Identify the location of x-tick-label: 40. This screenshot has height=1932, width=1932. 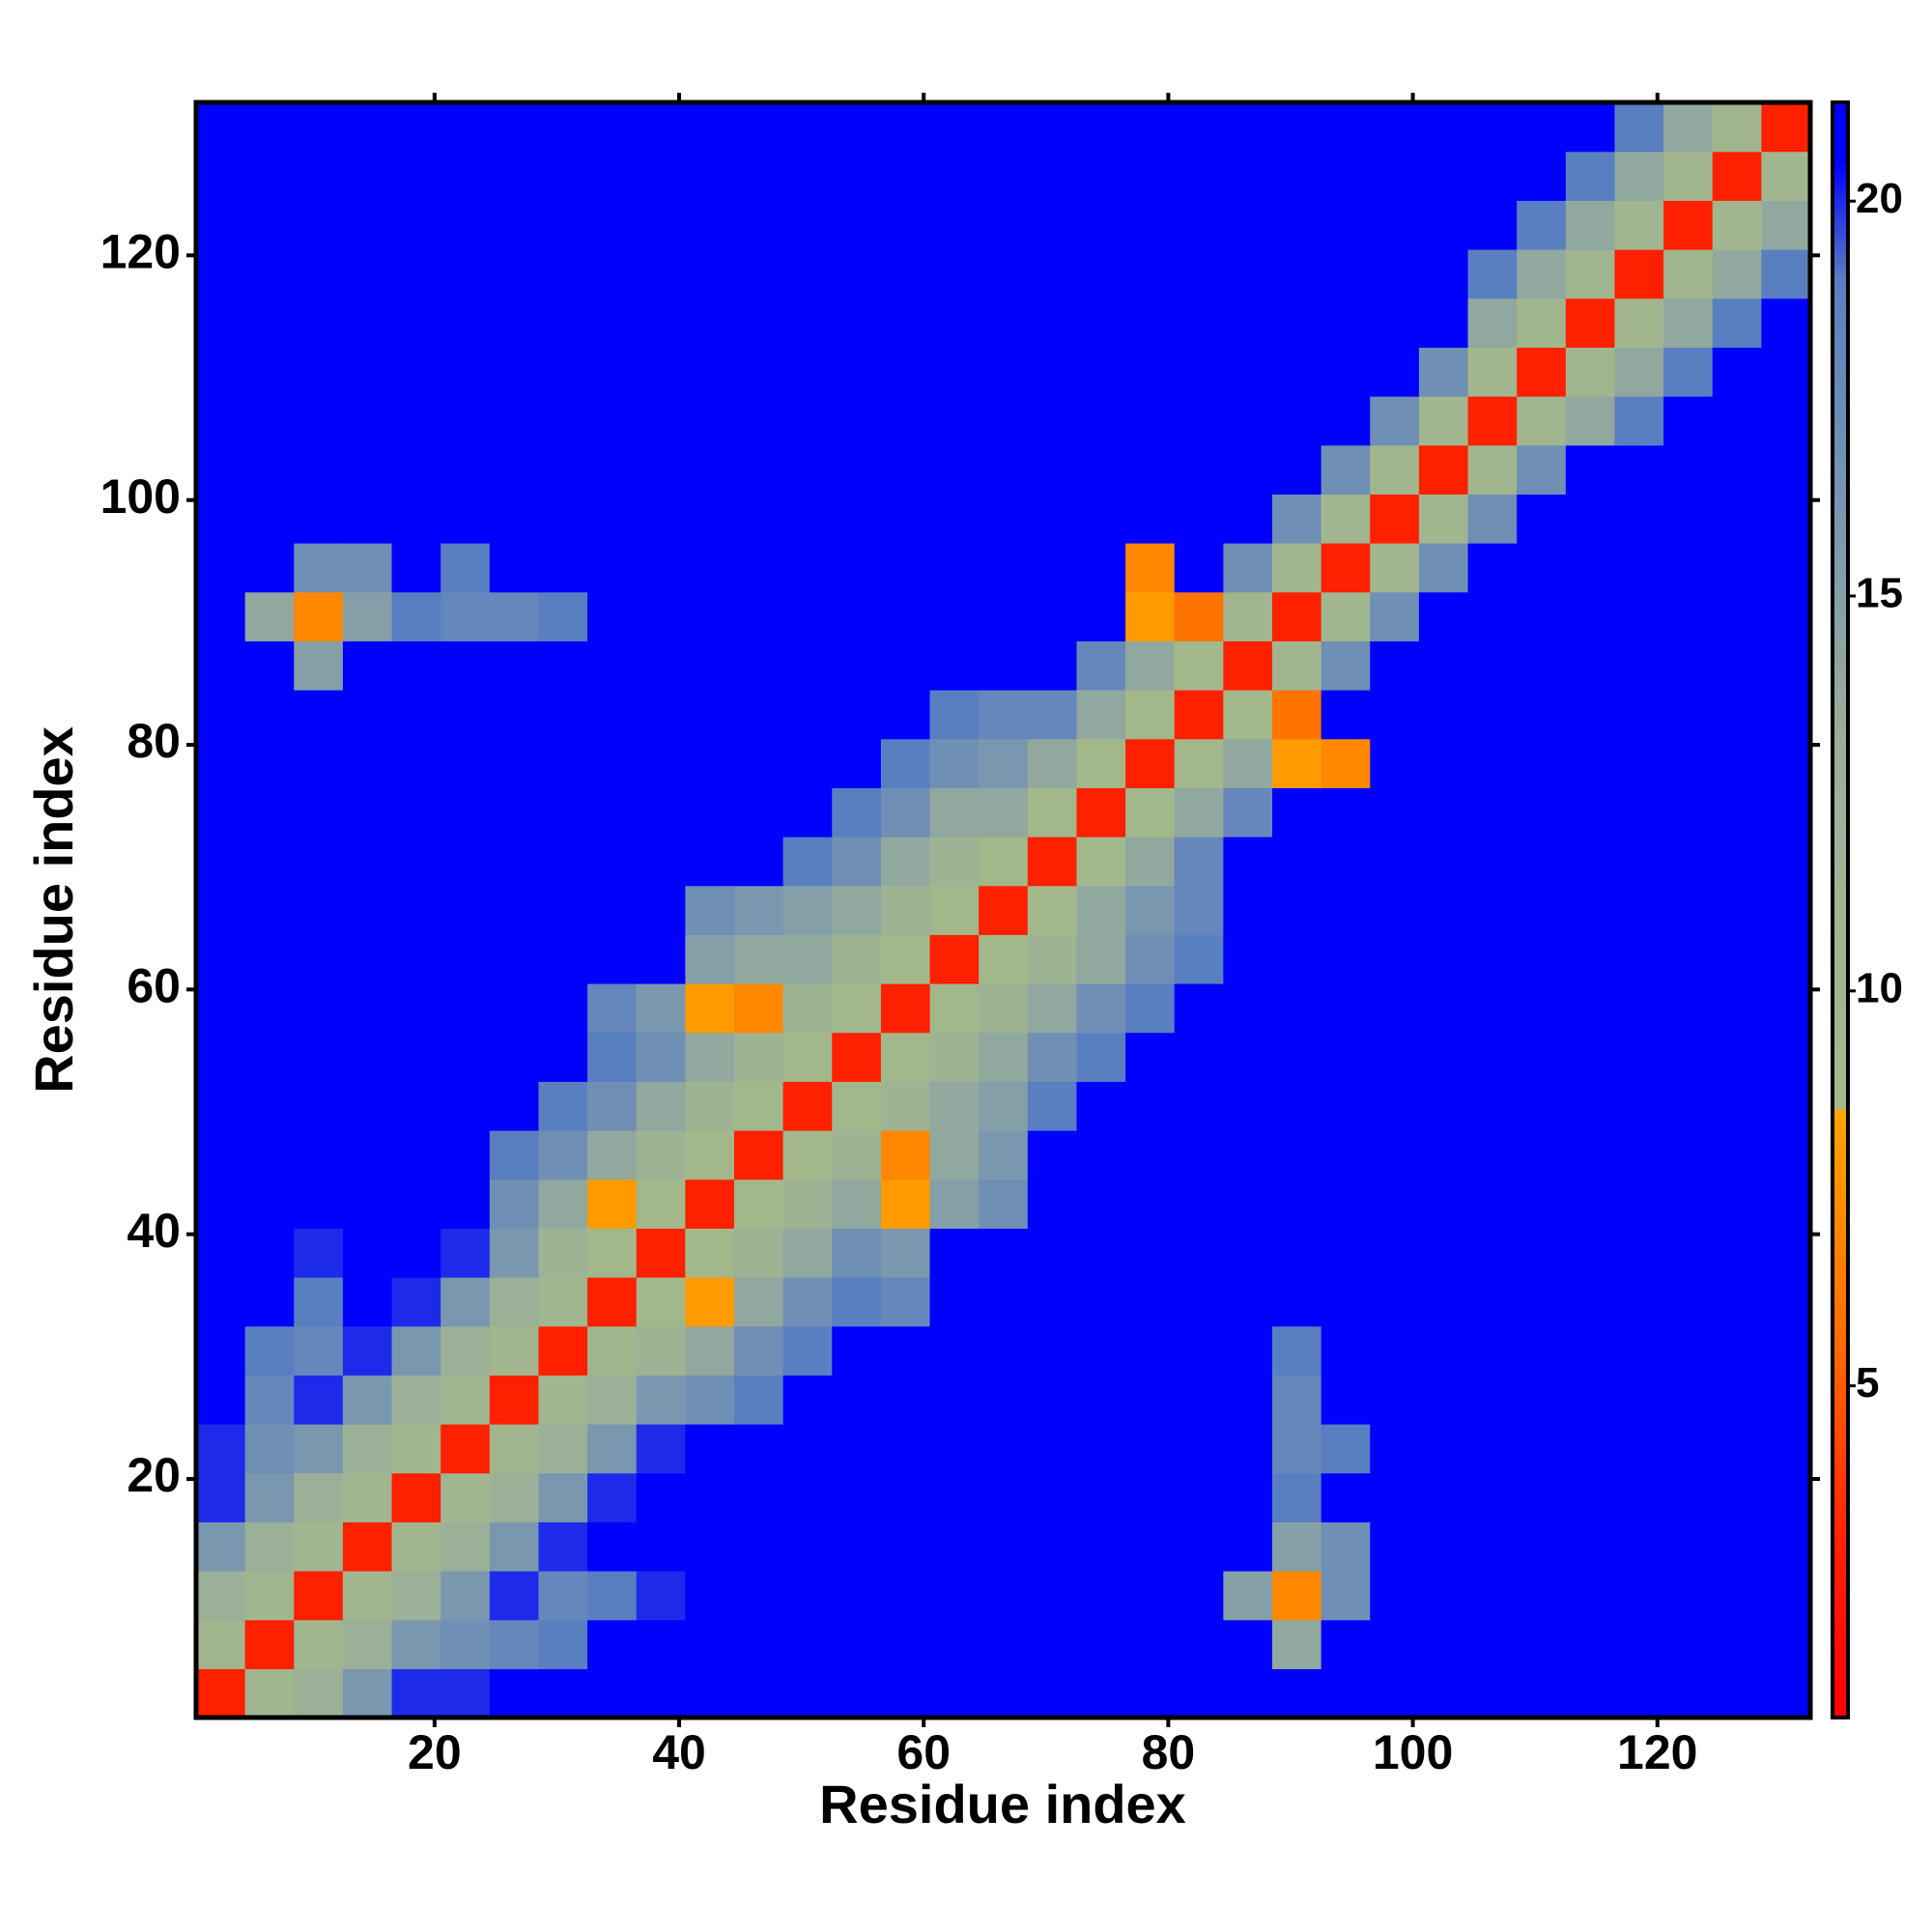
(679, 1752).